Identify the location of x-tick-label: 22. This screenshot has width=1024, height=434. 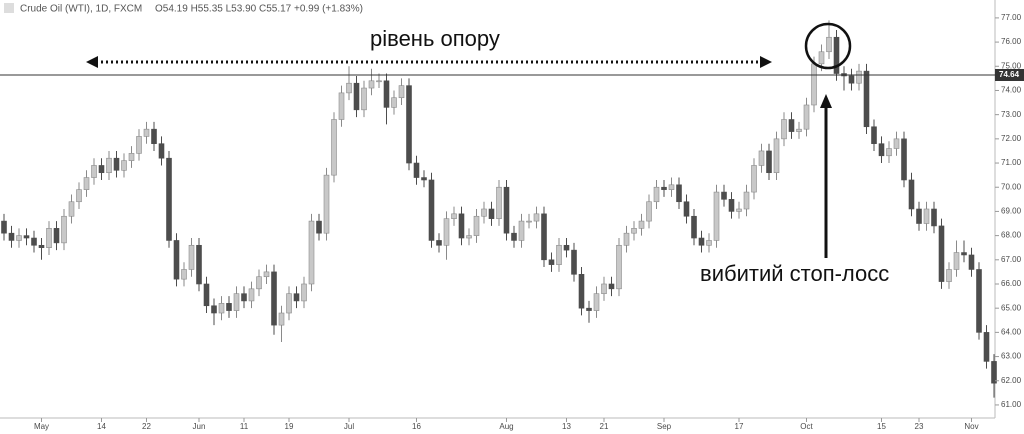
(146, 426).